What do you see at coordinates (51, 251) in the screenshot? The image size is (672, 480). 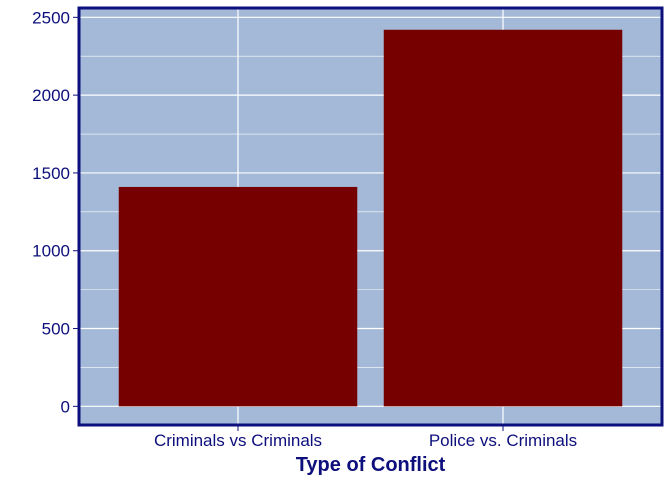 I see `y-tick-label: 1000` at bounding box center [51, 251].